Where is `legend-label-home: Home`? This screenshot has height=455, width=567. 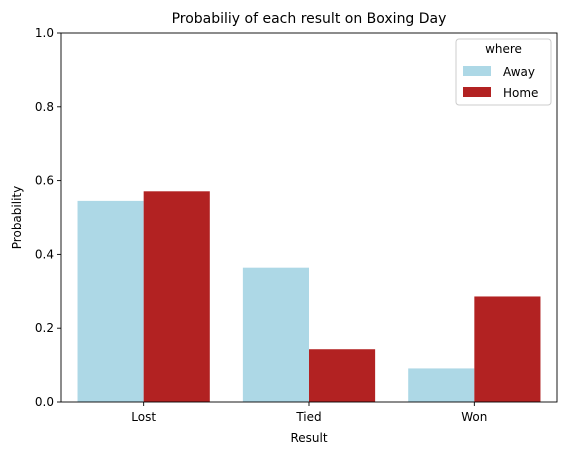 legend-label-home: Home is located at coordinates (520, 93).